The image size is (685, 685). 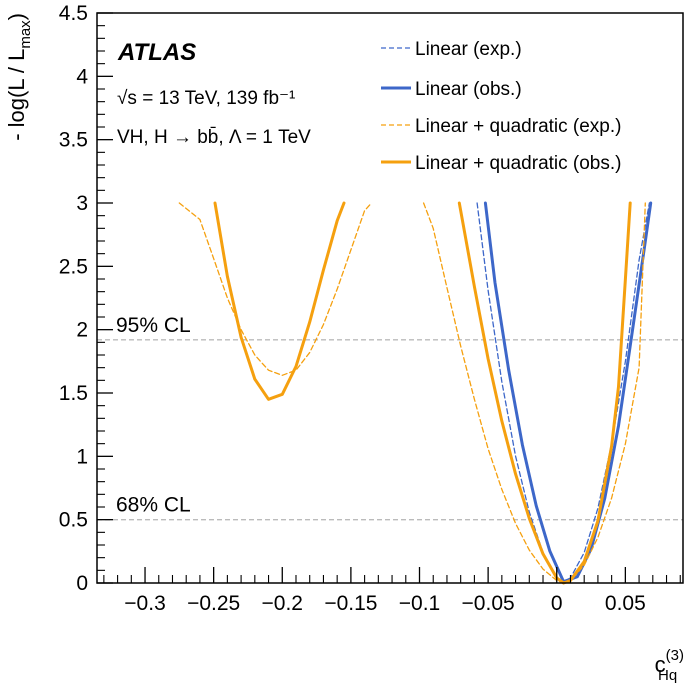 I want to click on y-tick-label: 1.5, so click(x=73, y=393).